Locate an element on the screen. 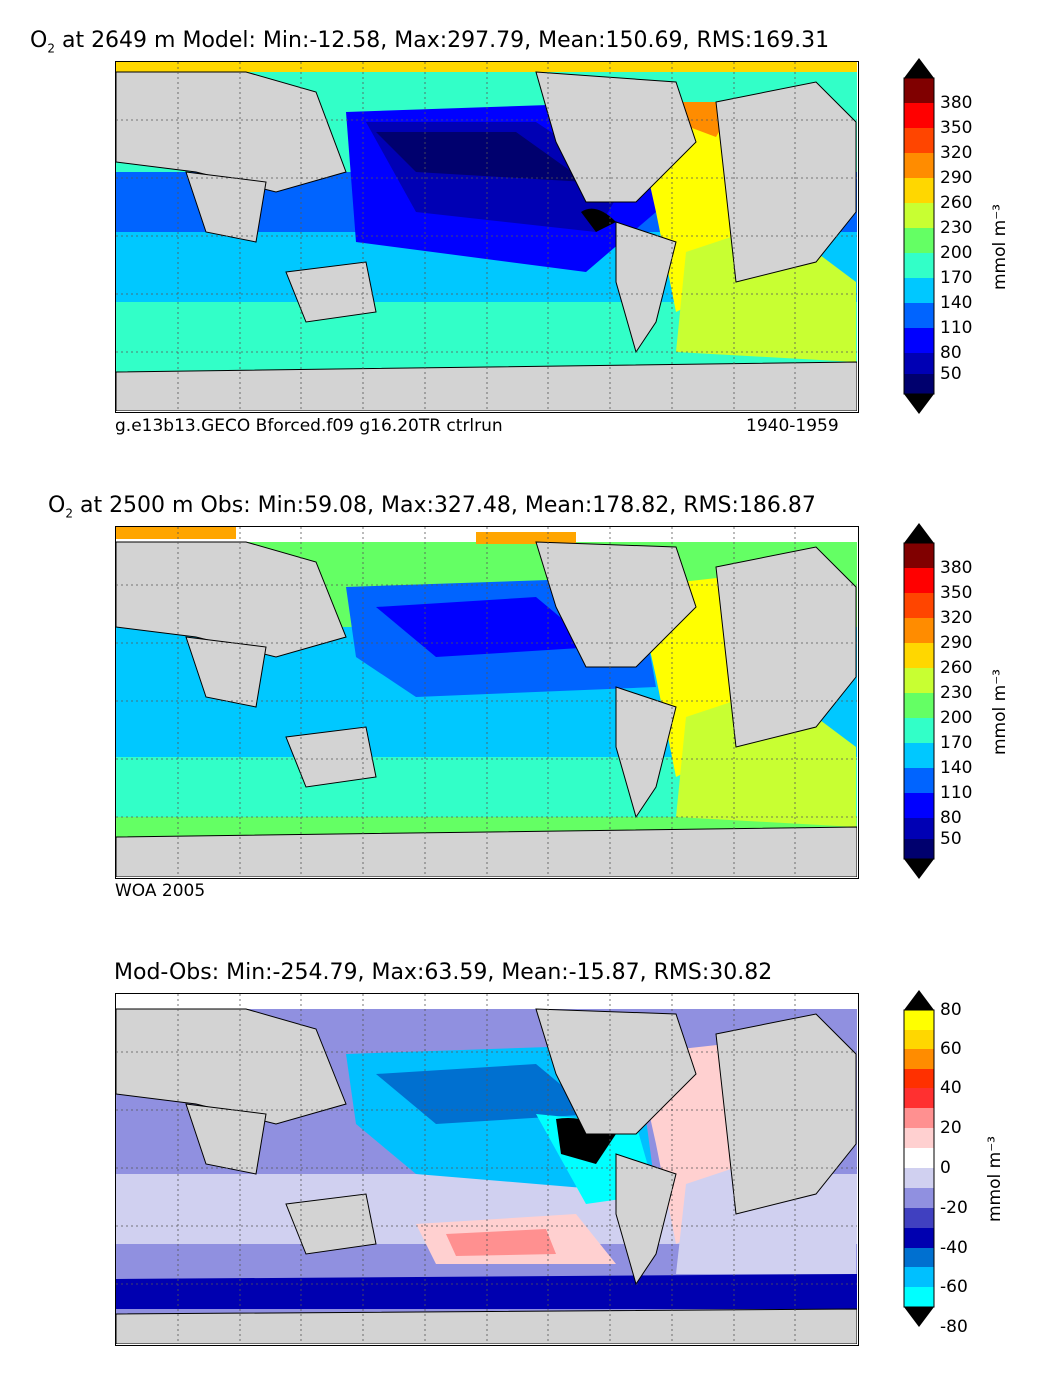 The width and height of the screenshot is (1041, 1374). panel-3-colorbar is located at coordinates (919, 1168).